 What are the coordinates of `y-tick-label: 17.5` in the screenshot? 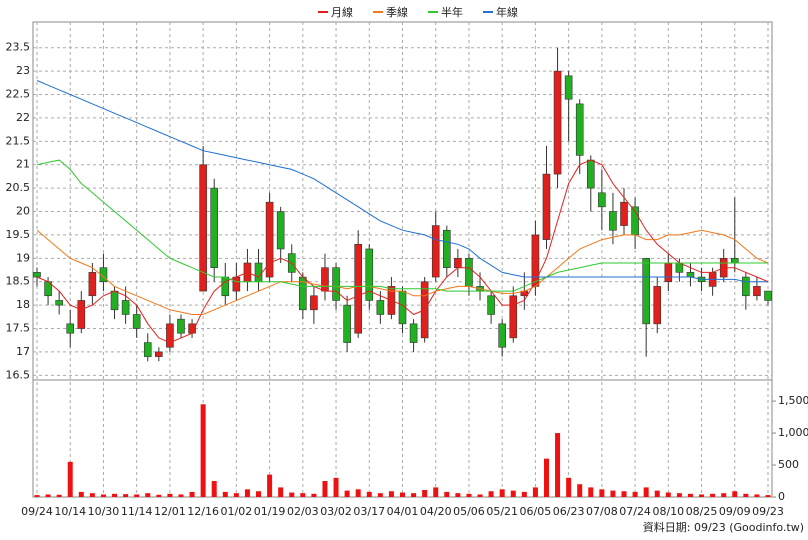 It's located at (18, 328).